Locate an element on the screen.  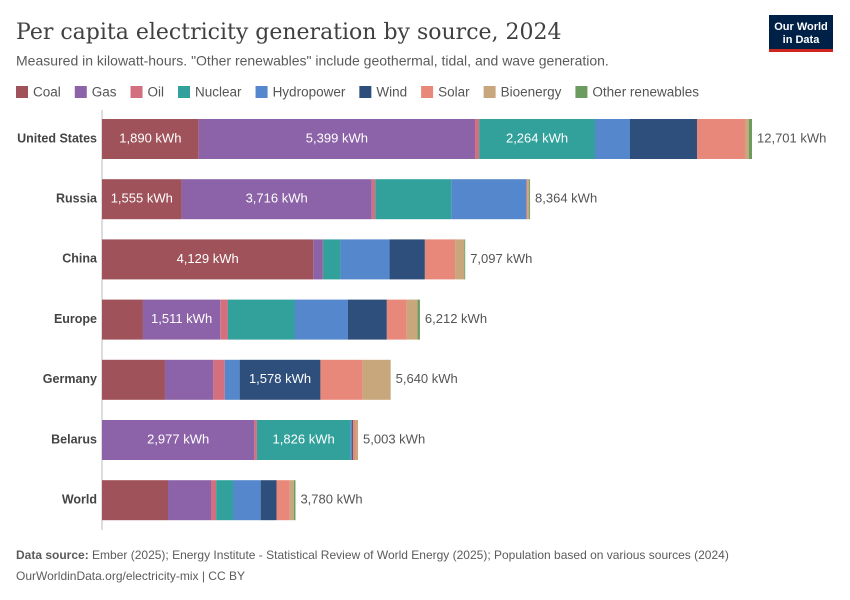
total-label: 7,097 kWh is located at coordinates (501, 258).